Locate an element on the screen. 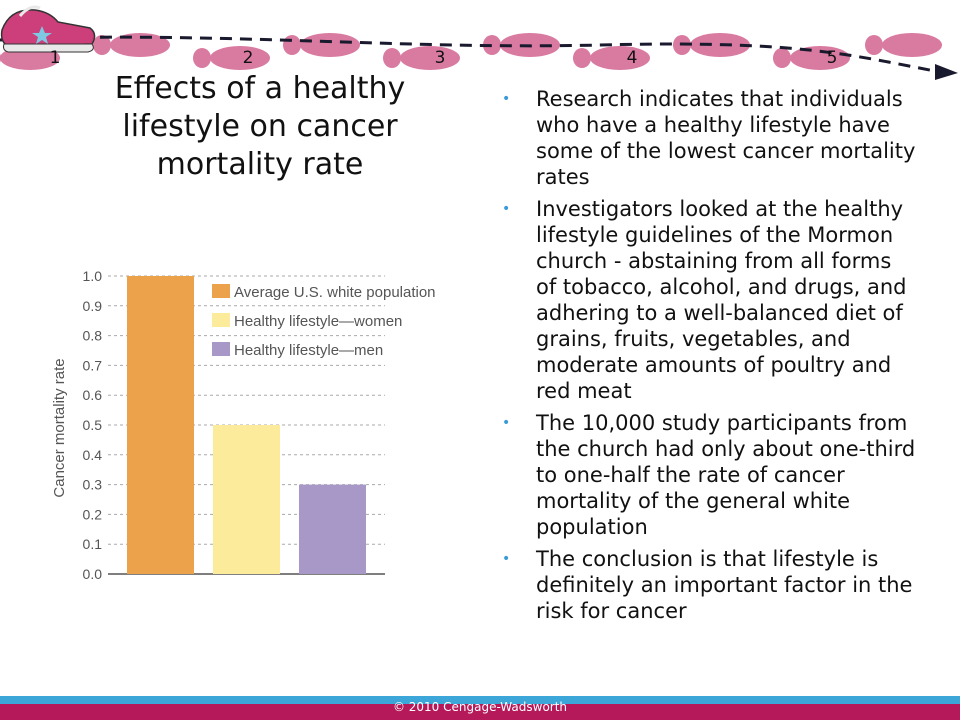 The height and width of the screenshot is (720, 960). chart-bars is located at coordinates (246, 425).